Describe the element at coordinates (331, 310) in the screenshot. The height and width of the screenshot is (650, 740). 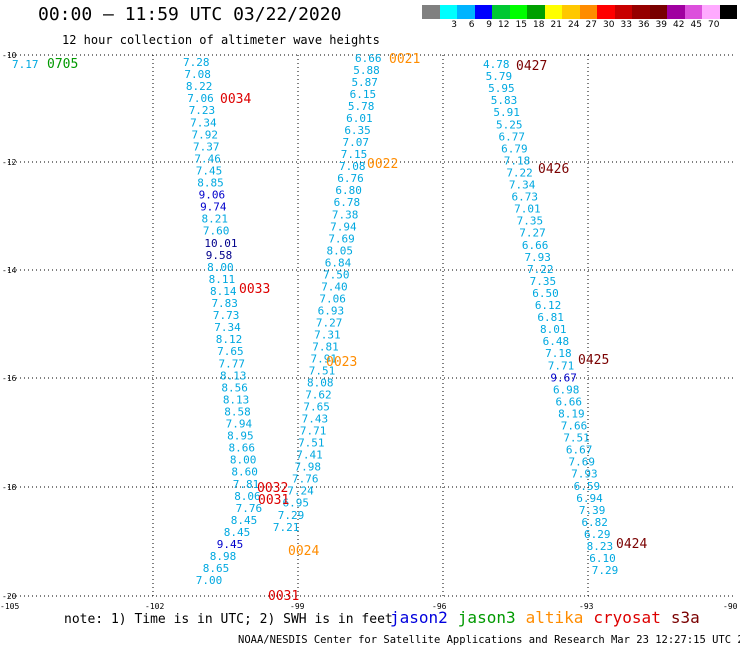
I see `altika-value: 6.93` at that location.